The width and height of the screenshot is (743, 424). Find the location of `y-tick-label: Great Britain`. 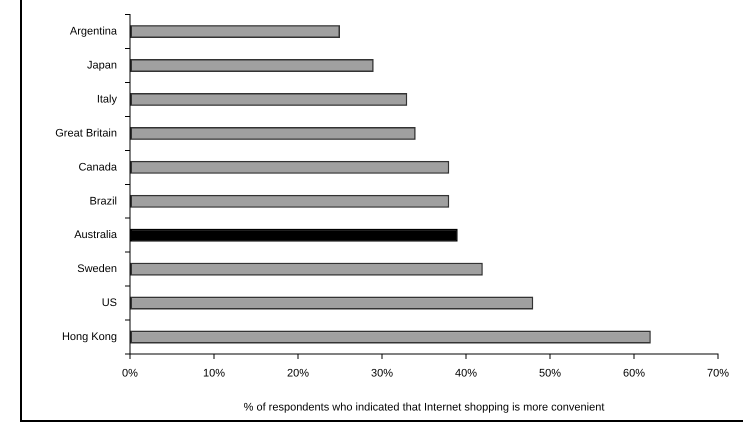

y-tick-label: Great Britain is located at coordinates (86, 133).